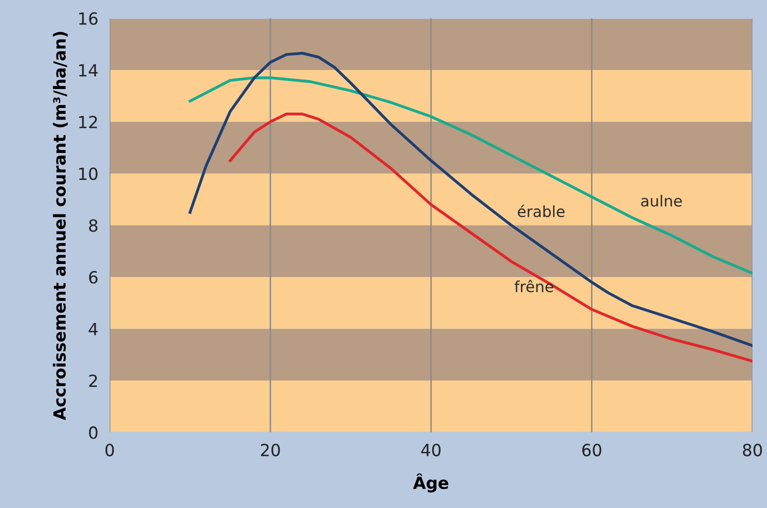 The height and width of the screenshot is (508, 767). Describe the element at coordinates (270, 450) in the screenshot. I see `x-tick-label: 20` at that location.